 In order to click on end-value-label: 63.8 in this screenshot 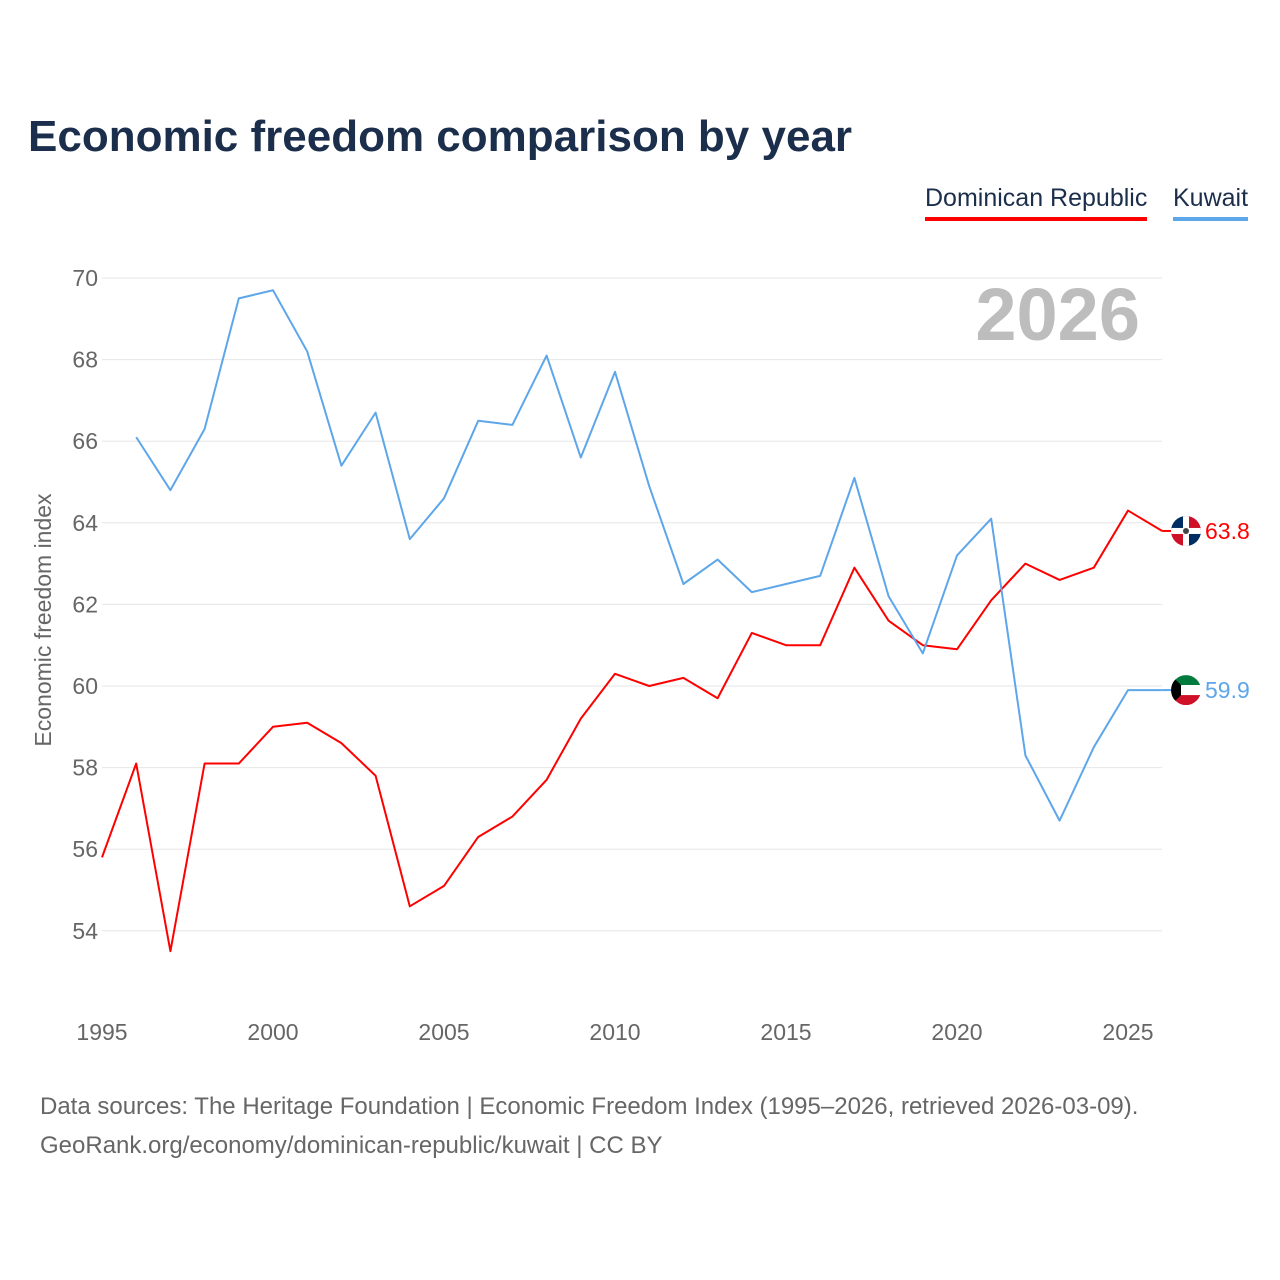, I will do `click(1227, 531)`.